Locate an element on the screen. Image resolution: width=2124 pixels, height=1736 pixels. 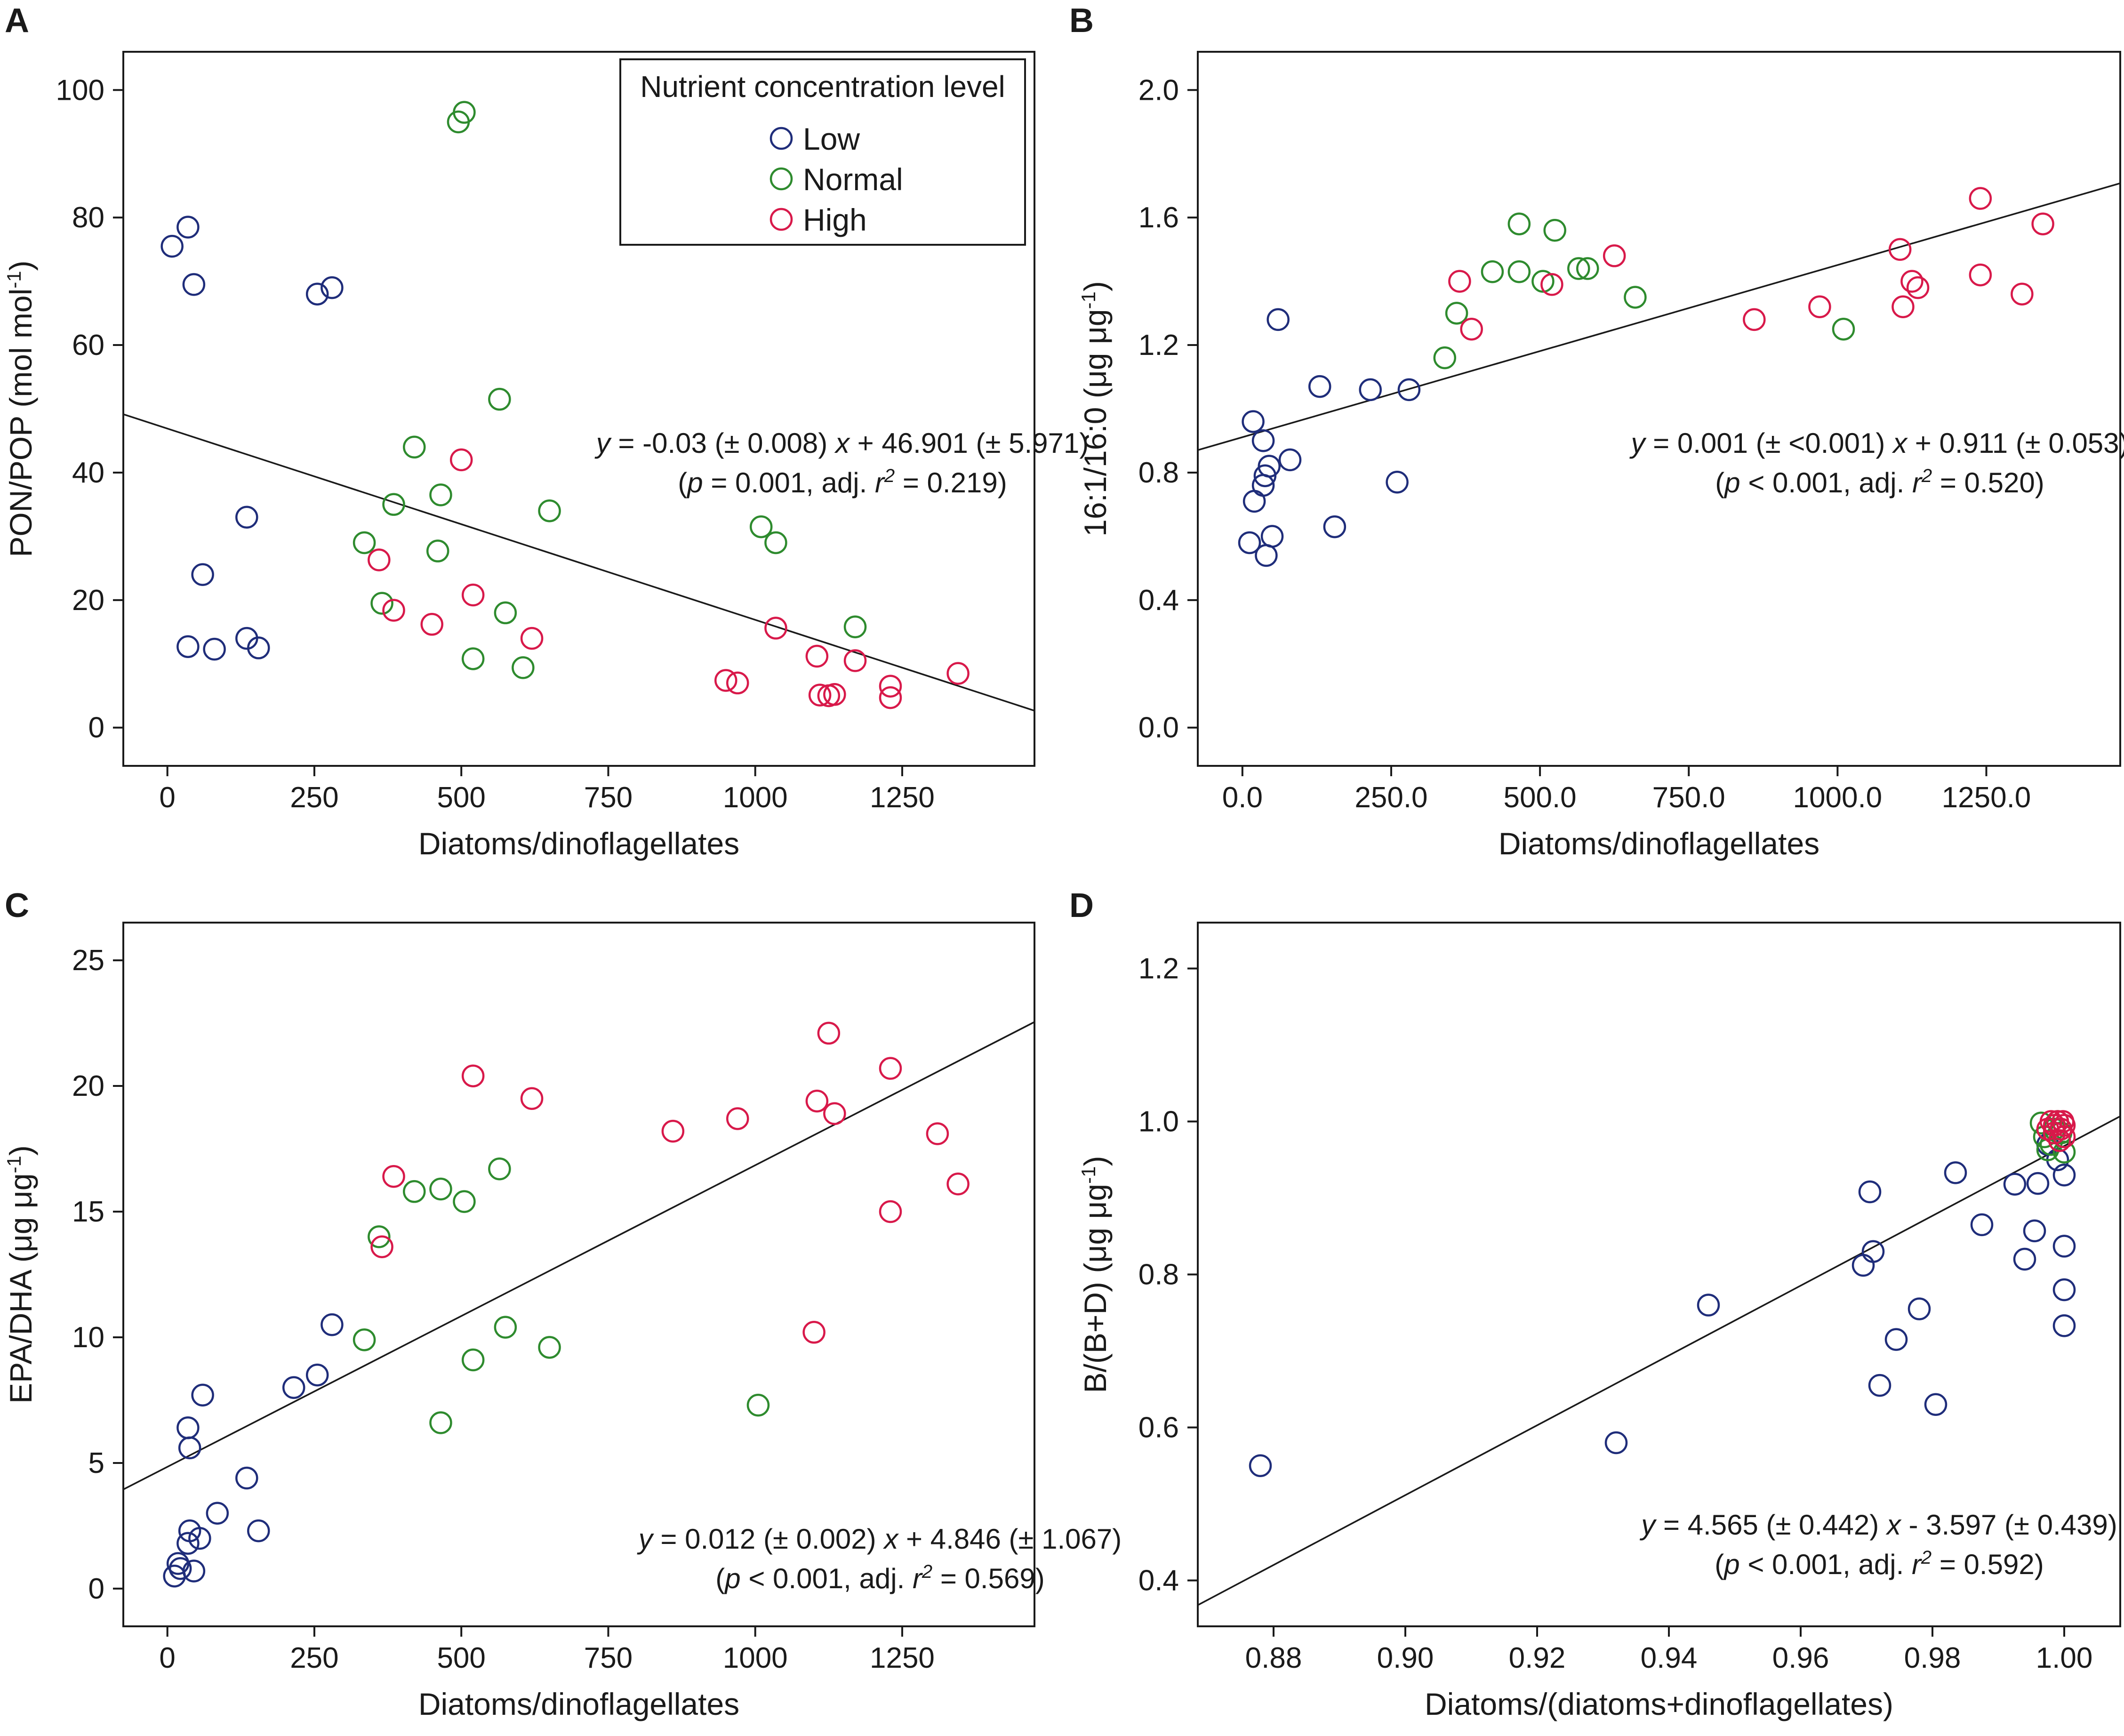
regression-equation: y = 0.001 (± <0.001) x + 0.911 (± 0.053) is located at coordinates (1876, 443).